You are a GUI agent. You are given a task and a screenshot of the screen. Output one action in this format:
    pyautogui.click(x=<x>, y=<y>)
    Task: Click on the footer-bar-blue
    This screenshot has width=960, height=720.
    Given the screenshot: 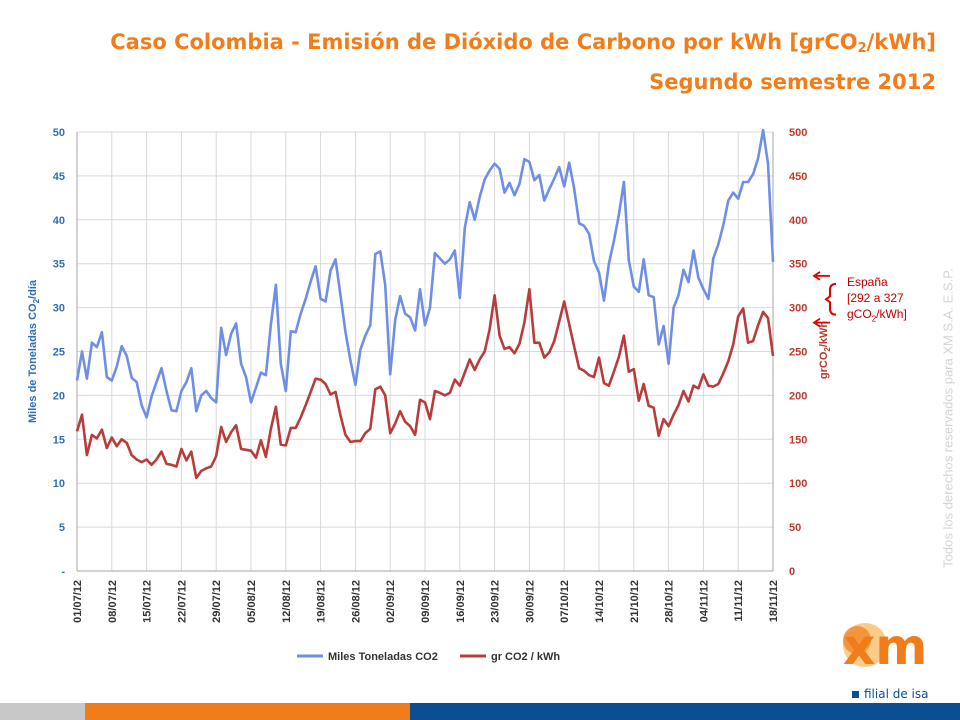 What is the action you would take?
    pyautogui.click(x=685, y=711)
    